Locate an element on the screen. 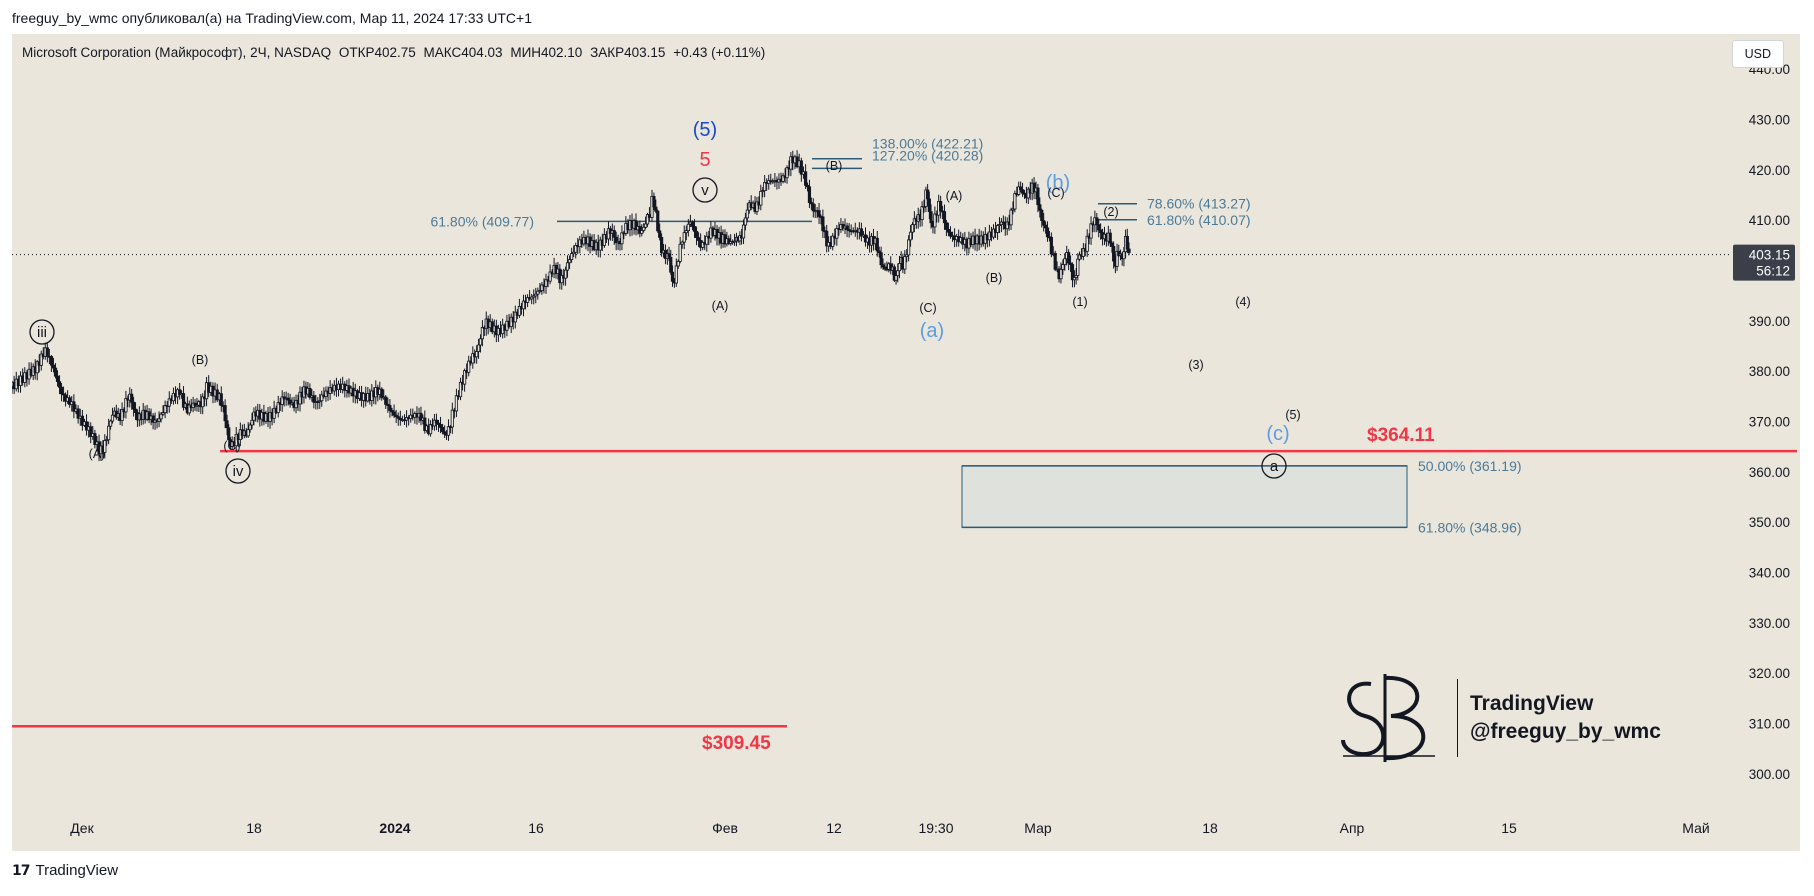 The height and width of the screenshot is (896, 1814). fib-label-3: 78.60% (413.27) is located at coordinates (1199, 204).